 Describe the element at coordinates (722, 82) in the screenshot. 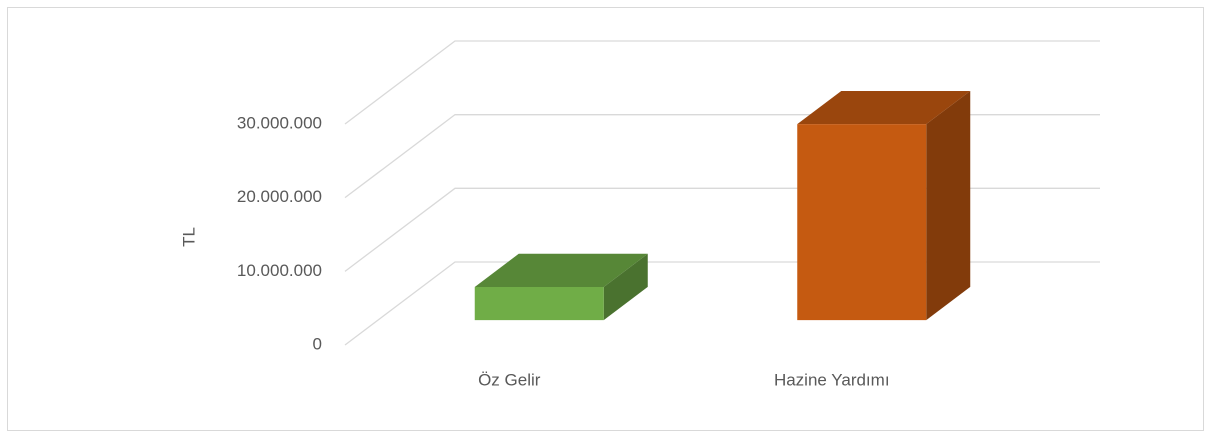

I see `grid-line` at that location.